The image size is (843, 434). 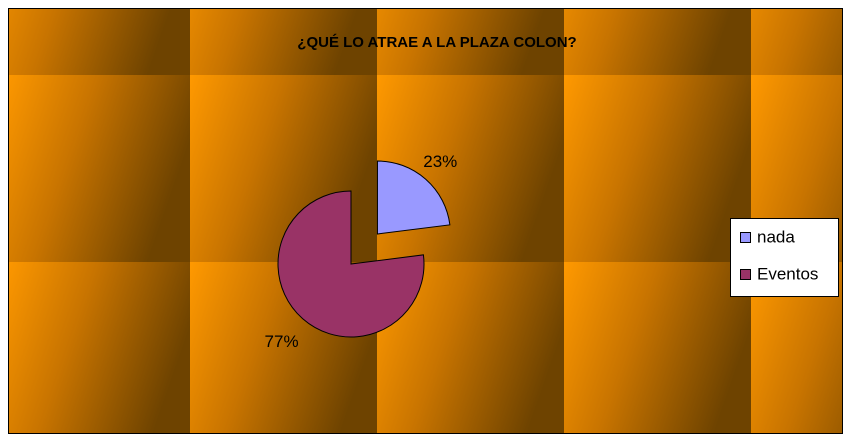 What do you see at coordinates (440, 161) in the screenshot?
I see `data-label: 23%` at bounding box center [440, 161].